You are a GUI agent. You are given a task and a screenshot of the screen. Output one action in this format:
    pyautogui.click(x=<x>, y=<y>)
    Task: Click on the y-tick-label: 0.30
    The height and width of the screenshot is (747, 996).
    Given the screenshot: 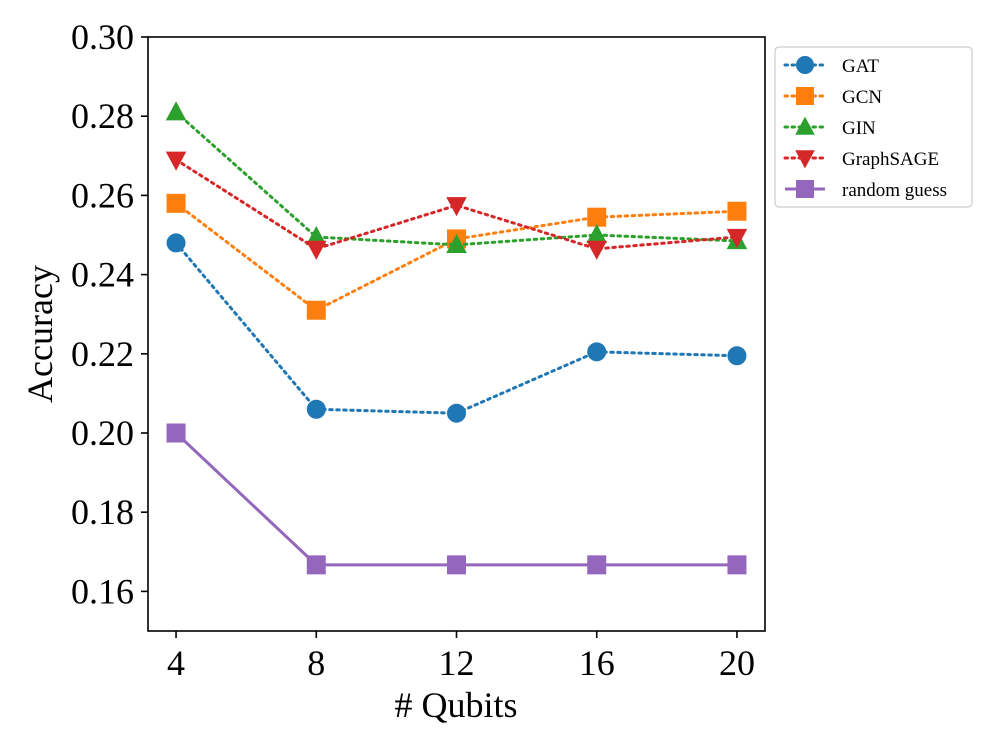 What is the action you would take?
    pyautogui.click(x=102, y=37)
    